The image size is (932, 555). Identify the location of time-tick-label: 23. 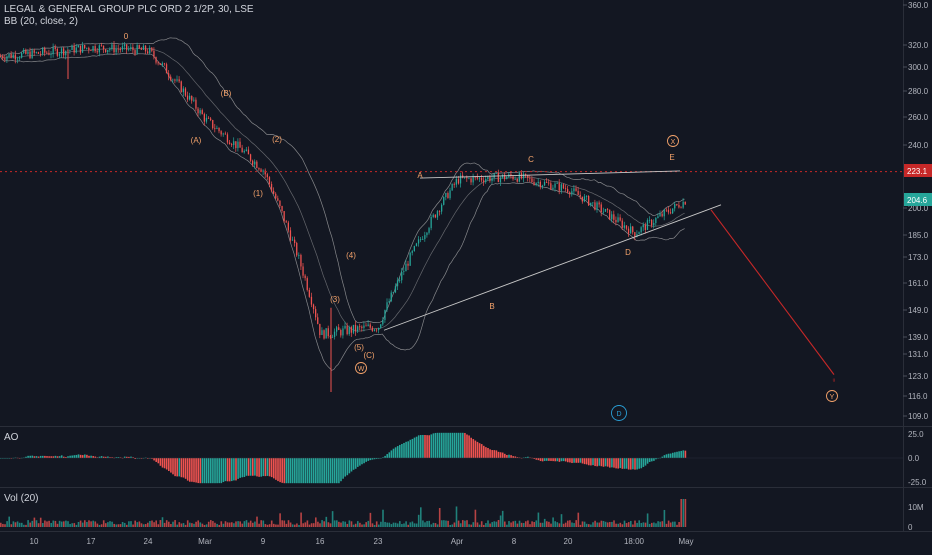
(378, 541).